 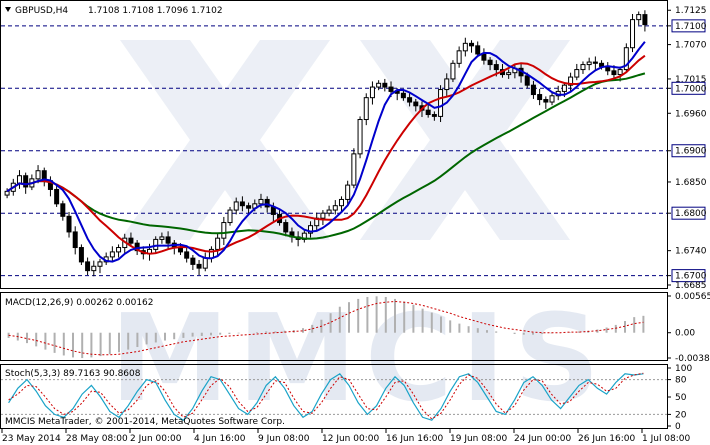 I want to click on macd-axis: 0.00565 0.00 -0.00389, so click(x=688, y=328).